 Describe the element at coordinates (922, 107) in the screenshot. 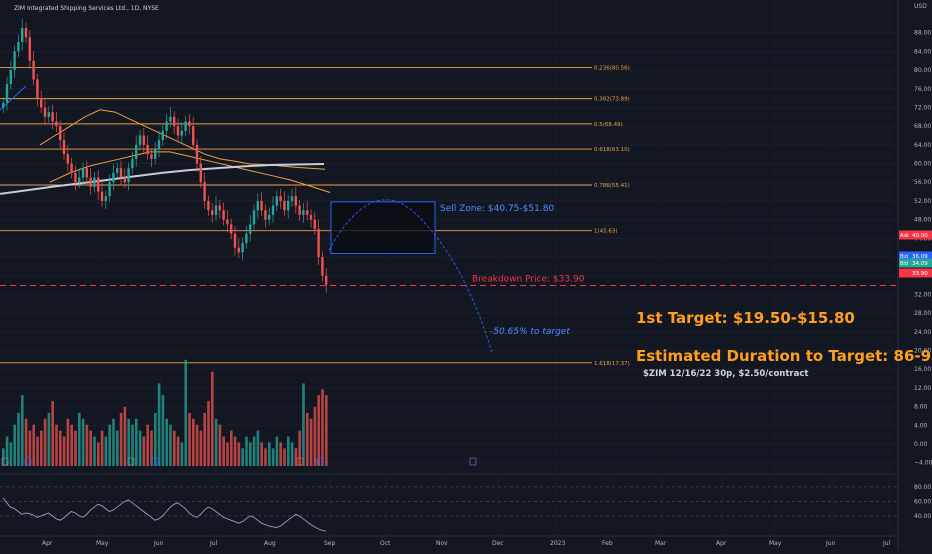

I see `price-tick-label: 72.00` at that location.